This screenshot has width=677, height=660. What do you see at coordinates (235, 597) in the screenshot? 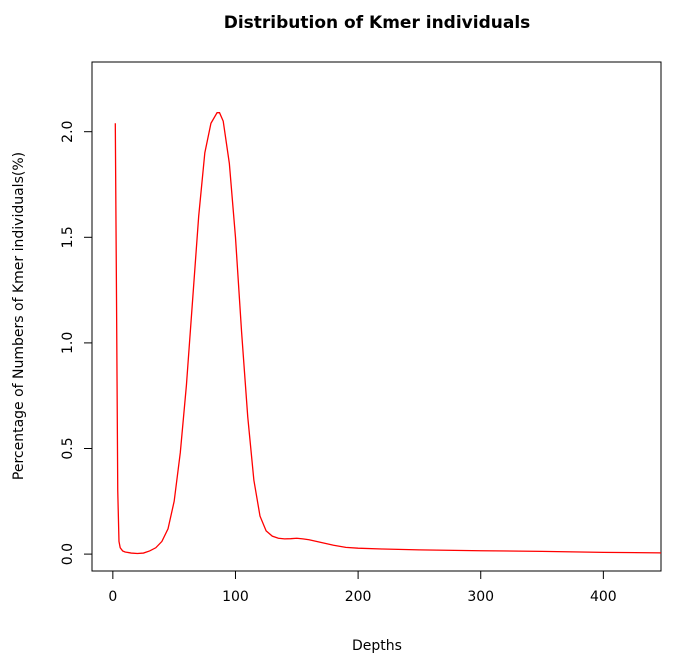
I see `x-tick-label: 100` at bounding box center [235, 597].